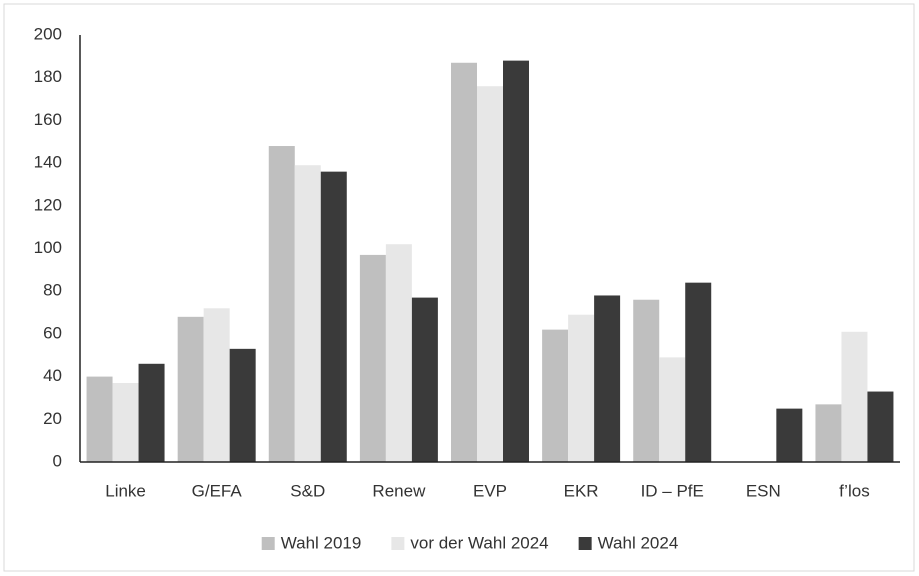  I want to click on x-tick-label: EVP, so click(490, 490).